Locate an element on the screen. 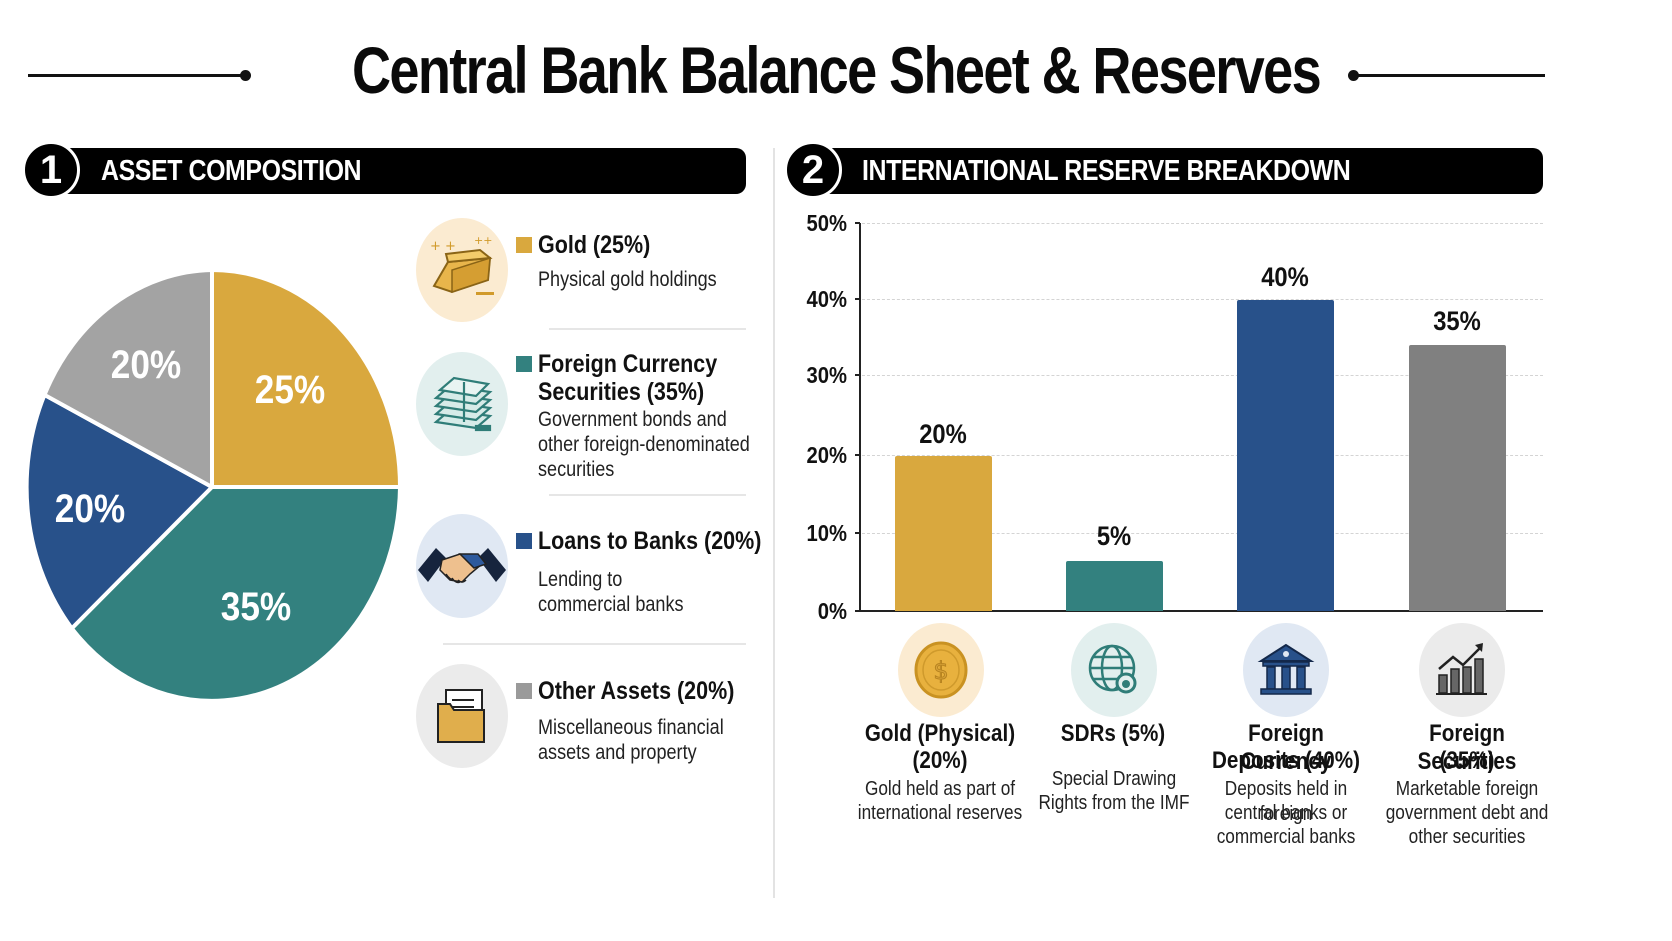 The image size is (1672, 941). pie-slice-loans-to-banks is located at coordinates (119, 511).